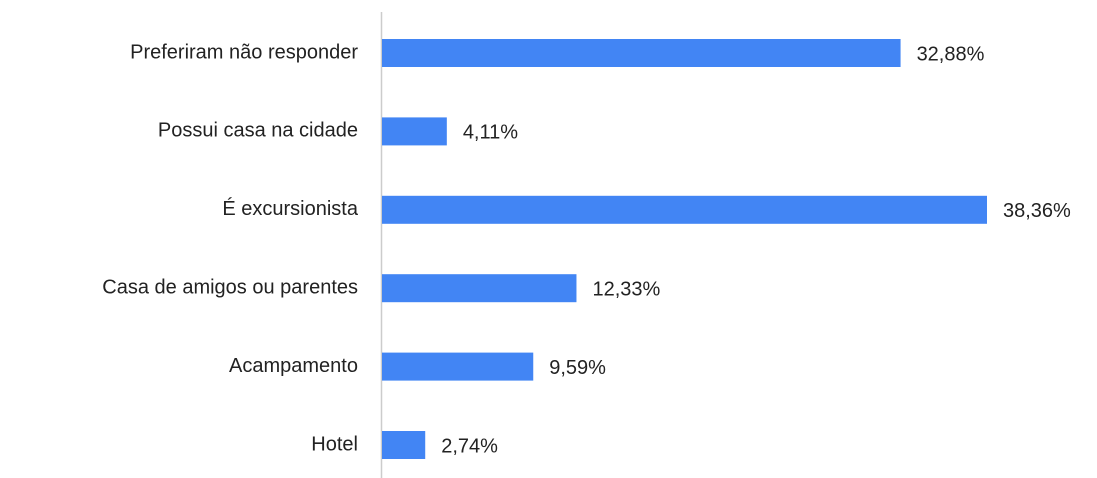 This screenshot has width=1097, height=478. Describe the element at coordinates (230, 287) in the screenshot. I see `category-label: Casa de amigos ou parentes` at that location.